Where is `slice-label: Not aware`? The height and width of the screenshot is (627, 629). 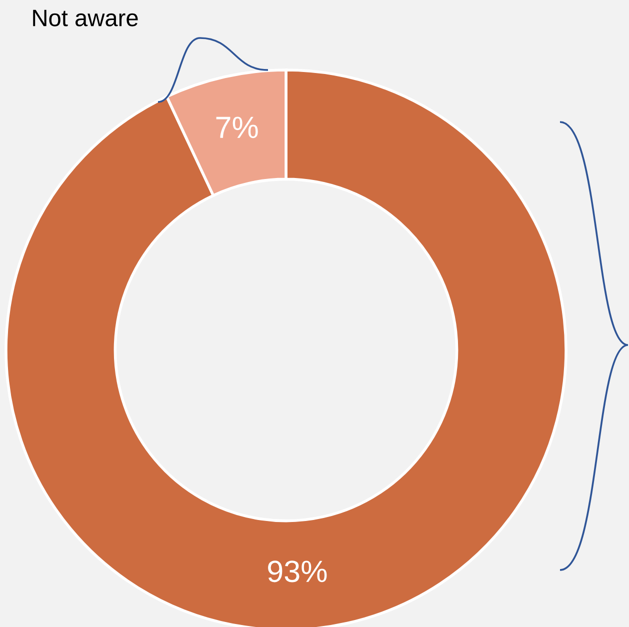
slice-label: Not aware is located at coordinates (85, 18).